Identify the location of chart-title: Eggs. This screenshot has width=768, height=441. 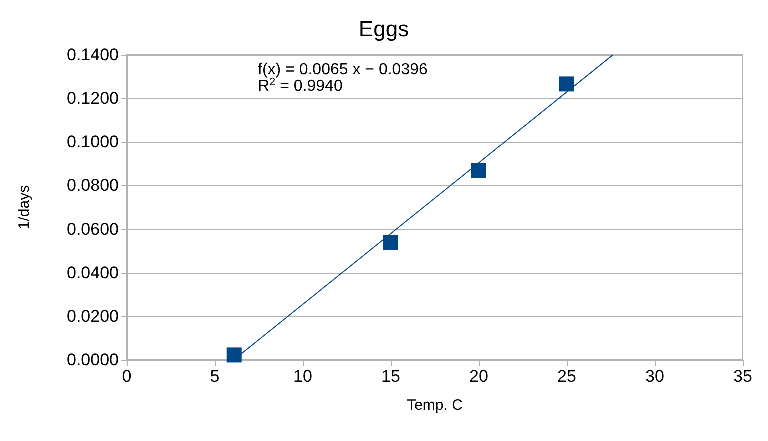
(384, 29).